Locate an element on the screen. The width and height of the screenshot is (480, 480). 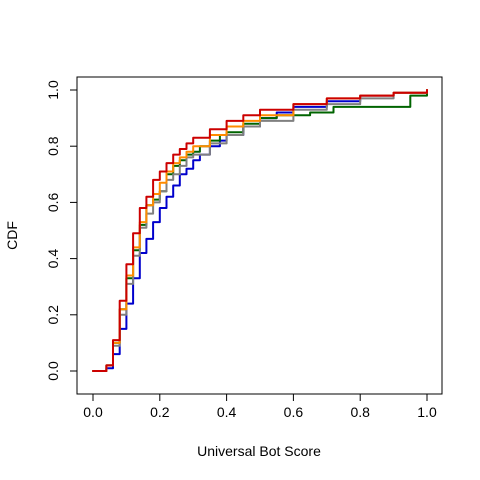
y-axis-title: CDF is located at coordinates (12, 235).